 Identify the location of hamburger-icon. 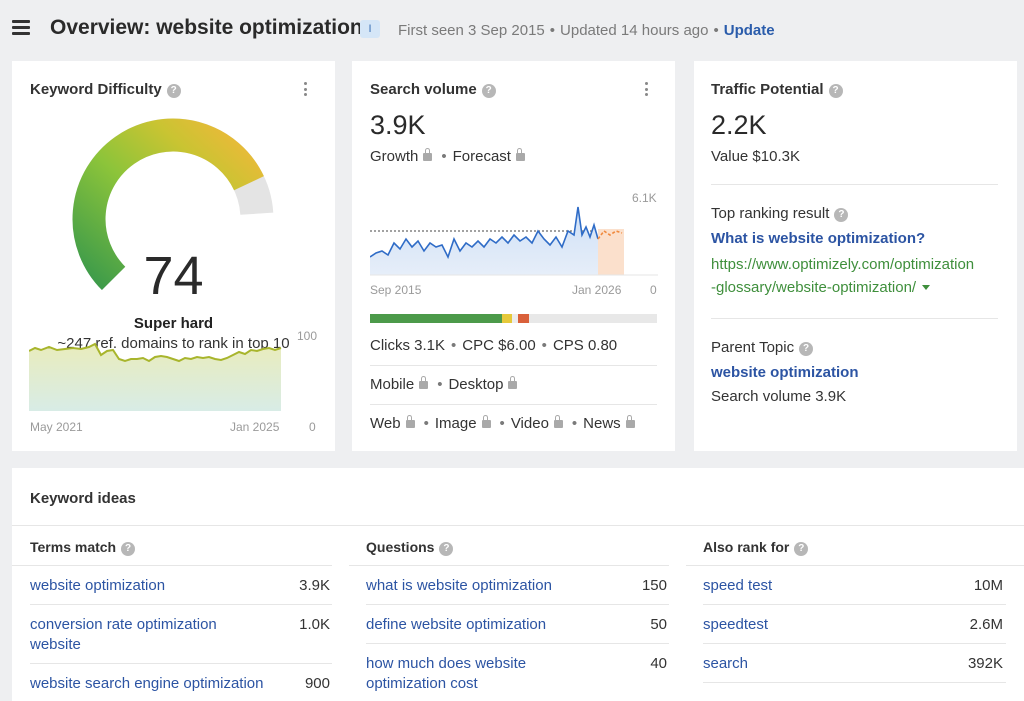
(21, 27).